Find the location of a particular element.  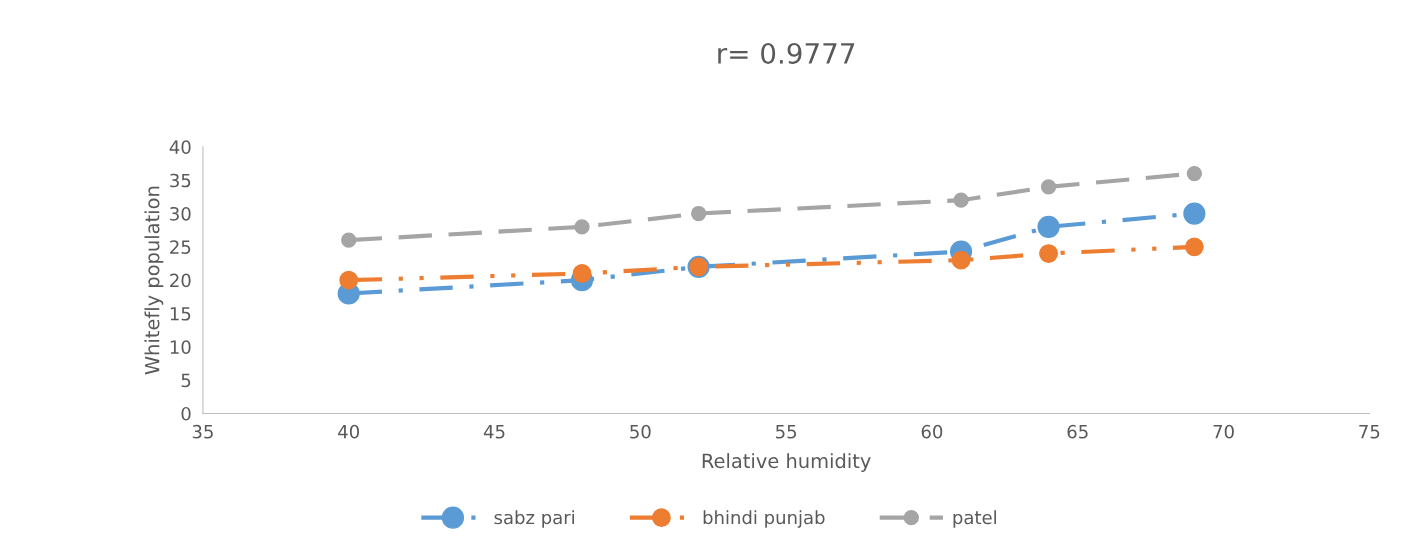

x-tick-label: 35 is located at coordinates (202, 431).